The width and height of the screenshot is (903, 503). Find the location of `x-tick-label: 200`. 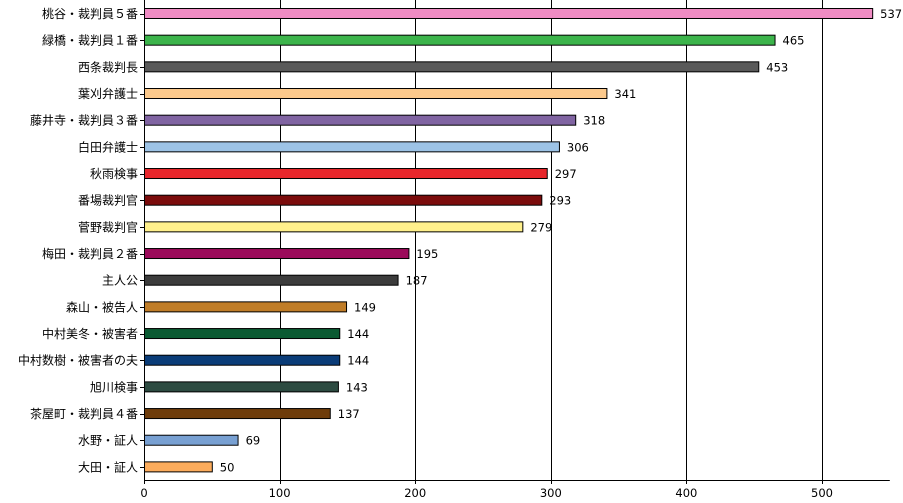

x-tick-label: 200 is located at coordinates (415, 493).